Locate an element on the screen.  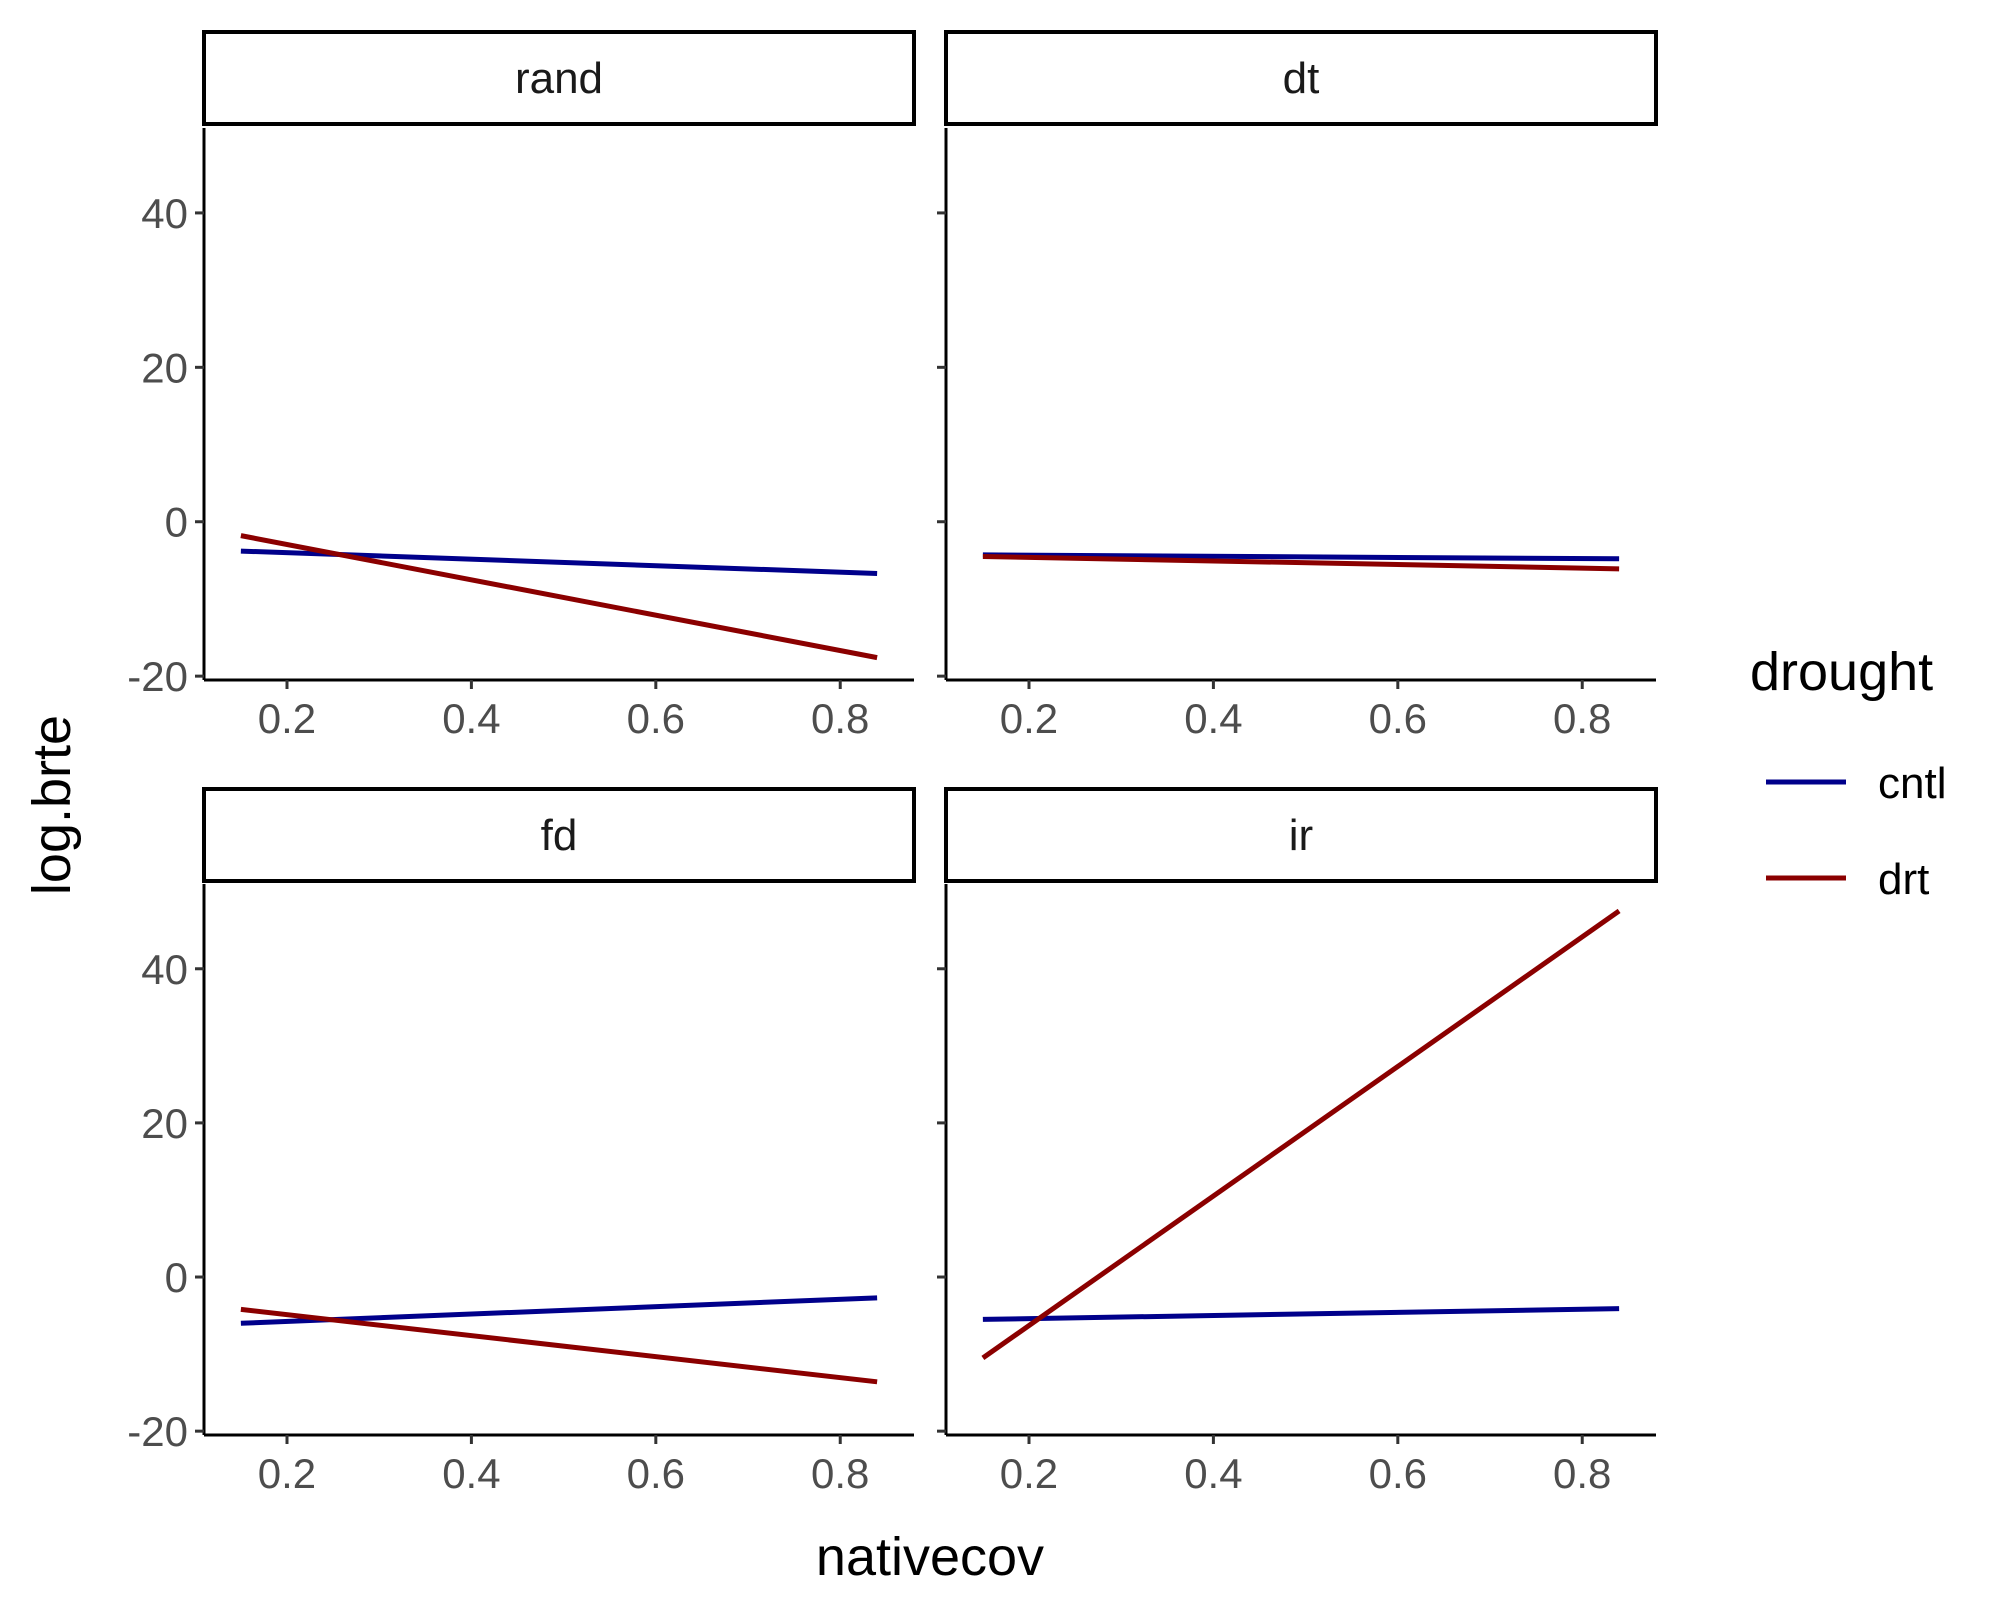
legend-label-cntl: cntl is located at coordinates (1912, 783).